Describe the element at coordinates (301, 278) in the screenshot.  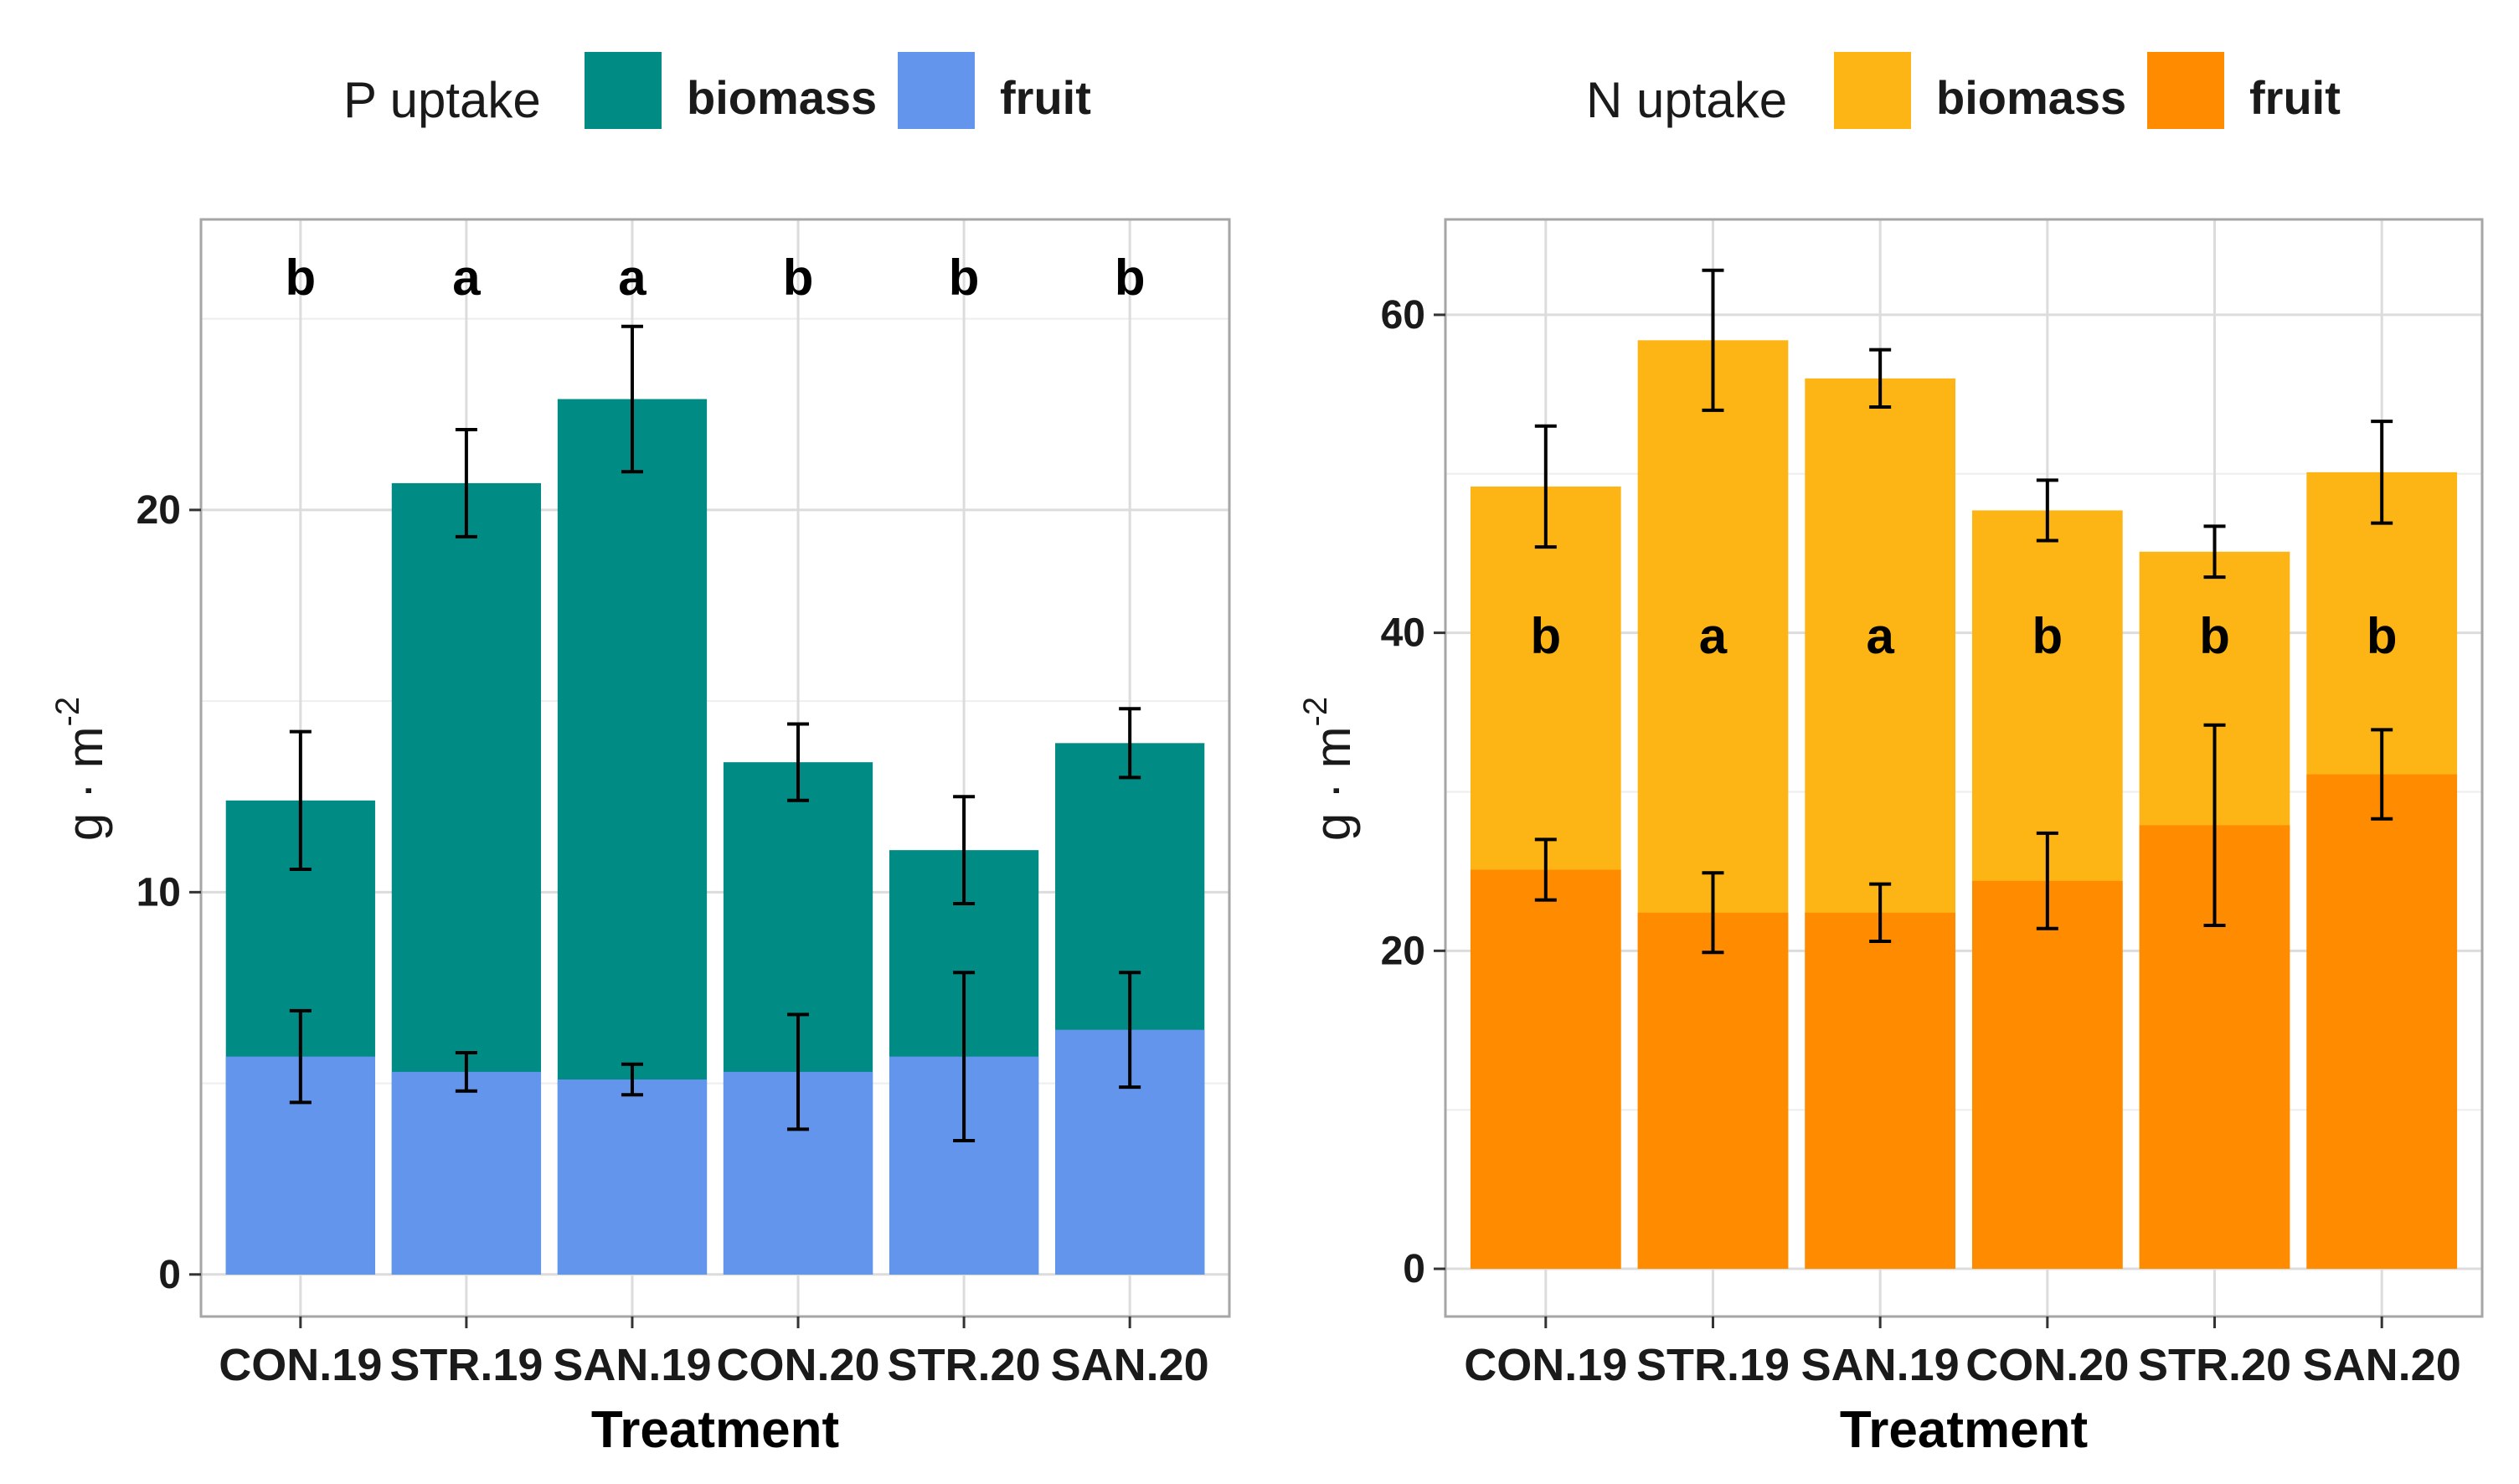
I see `p-sig-letter-CON.19: b` at that location.